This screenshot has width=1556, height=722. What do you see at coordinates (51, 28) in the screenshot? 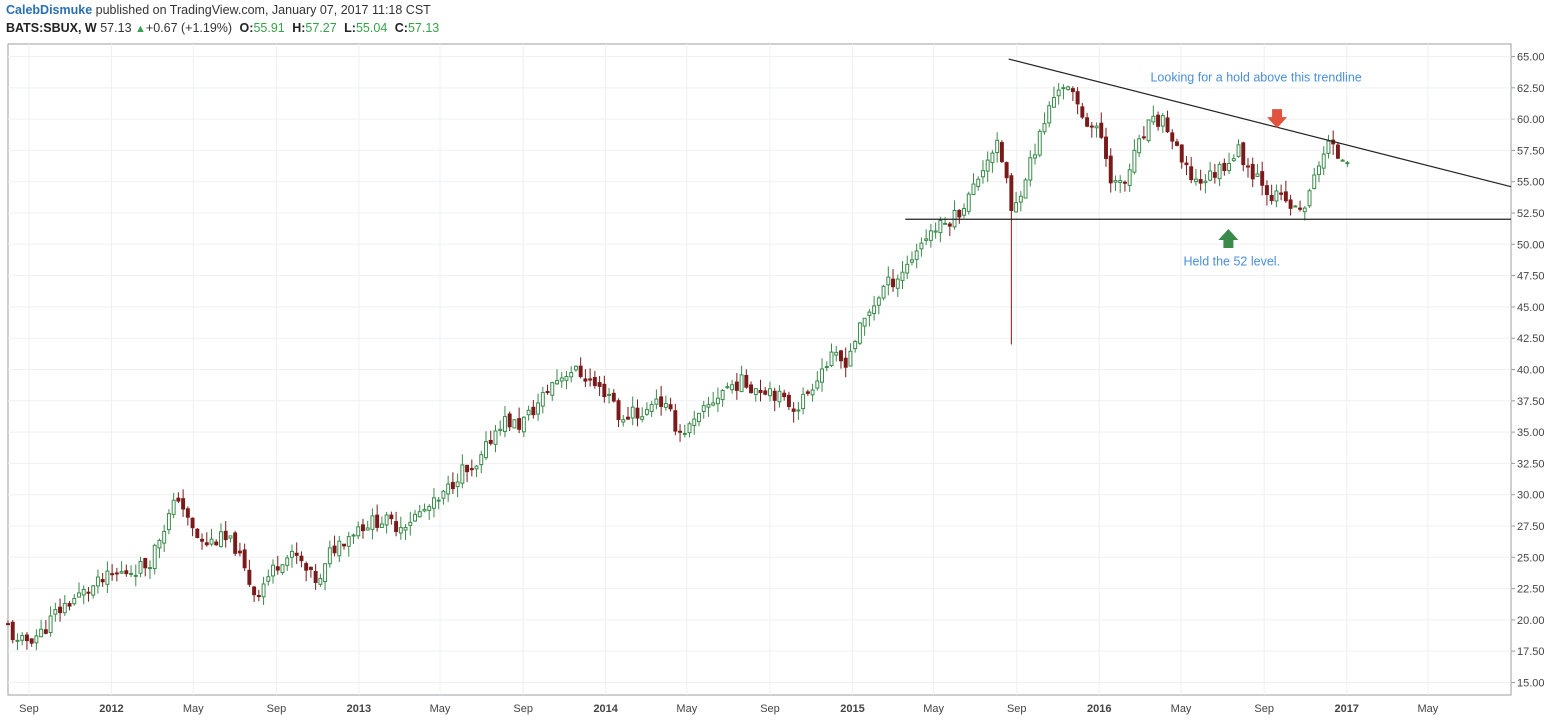
I see `symbol-label: BATS:SBUX, W` at bounding box center [51, 28].